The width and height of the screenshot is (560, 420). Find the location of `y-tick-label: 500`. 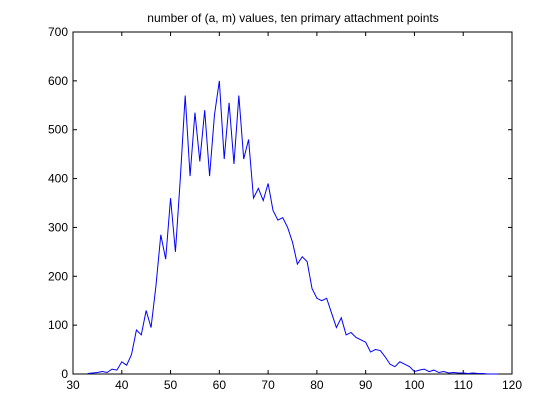

y-tick-label: 500 is located at coordinates (58, 130).